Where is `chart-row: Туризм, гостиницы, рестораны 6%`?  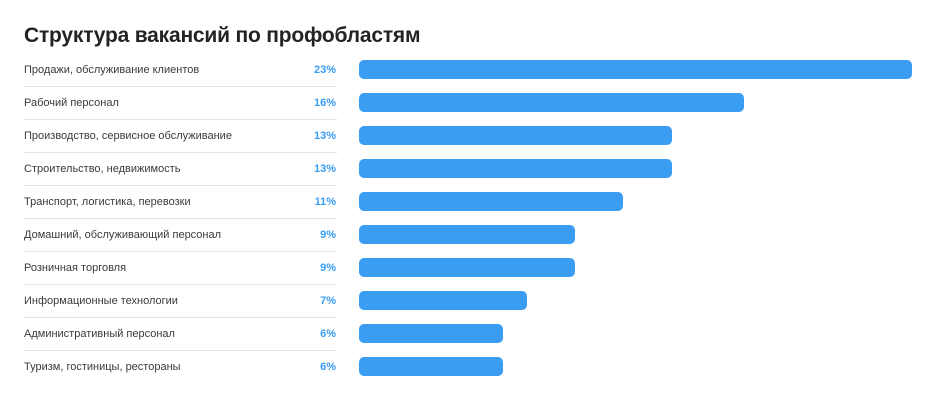 chart-row: Туризм, гостиницы, рестораны 6% is located at coordinates (468, 367).